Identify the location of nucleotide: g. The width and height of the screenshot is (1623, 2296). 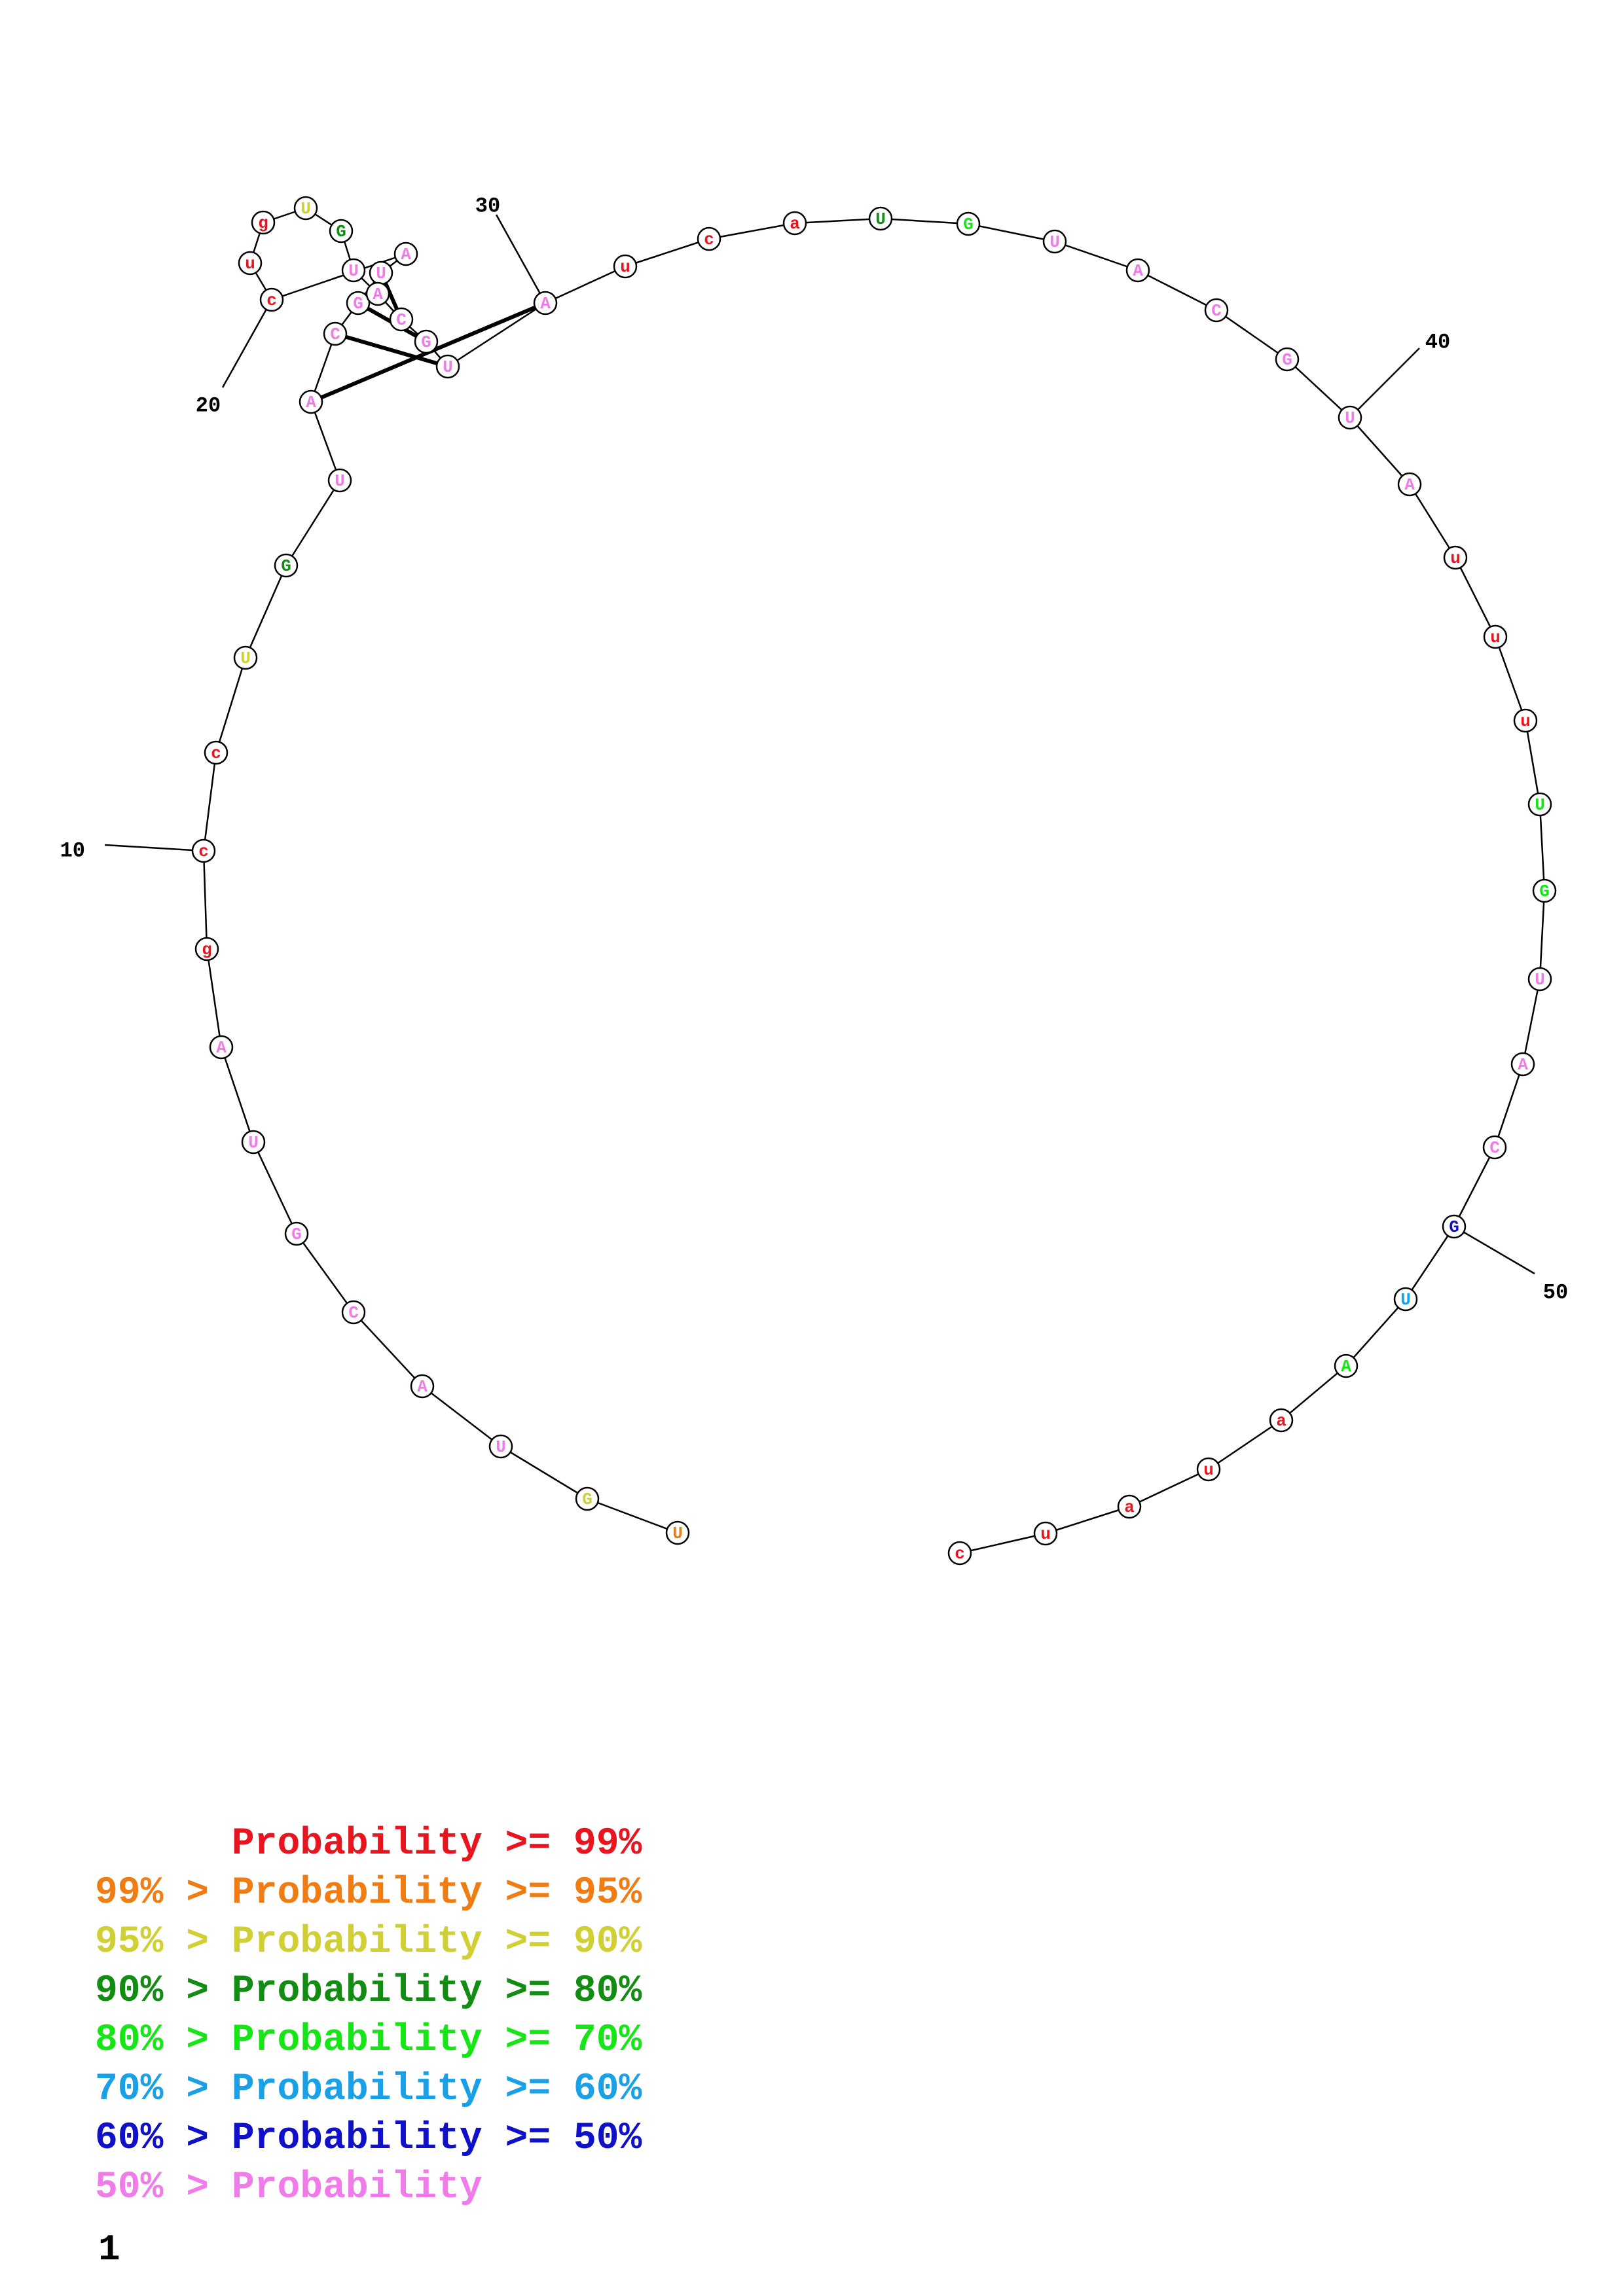
(263, 222).